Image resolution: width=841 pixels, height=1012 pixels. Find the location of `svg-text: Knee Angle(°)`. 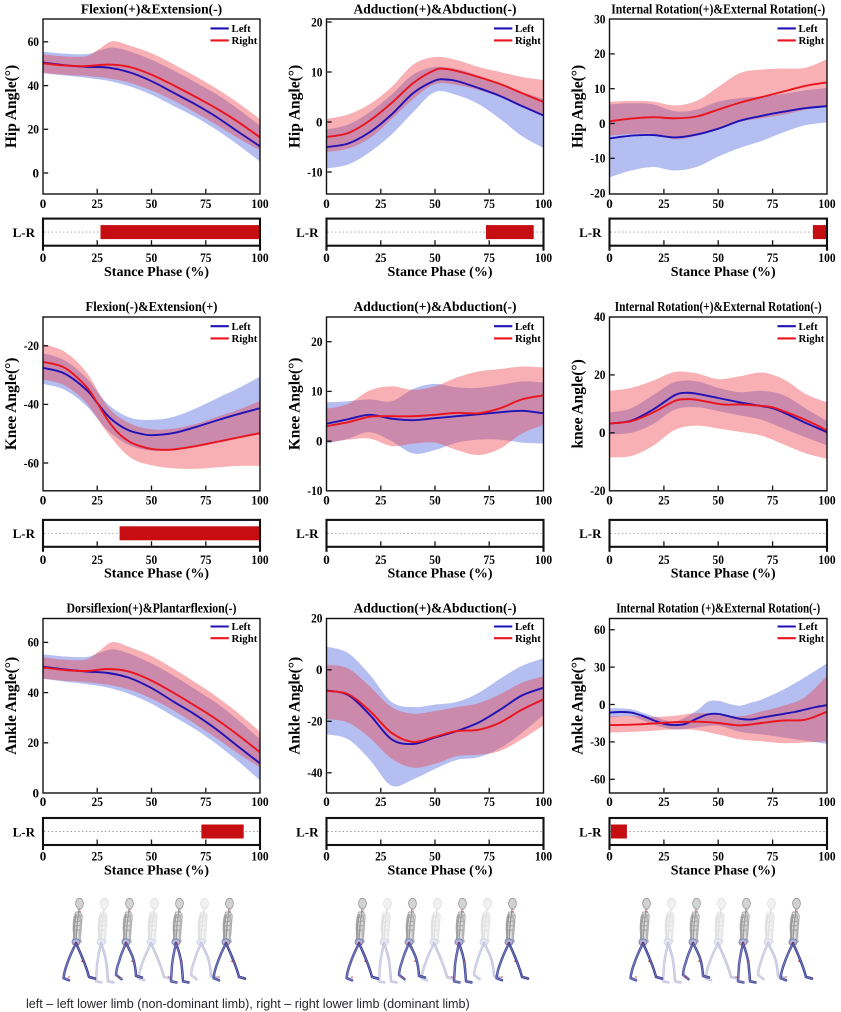

svg-text: Knee Angle(°) is located at coordinates (295, 404).